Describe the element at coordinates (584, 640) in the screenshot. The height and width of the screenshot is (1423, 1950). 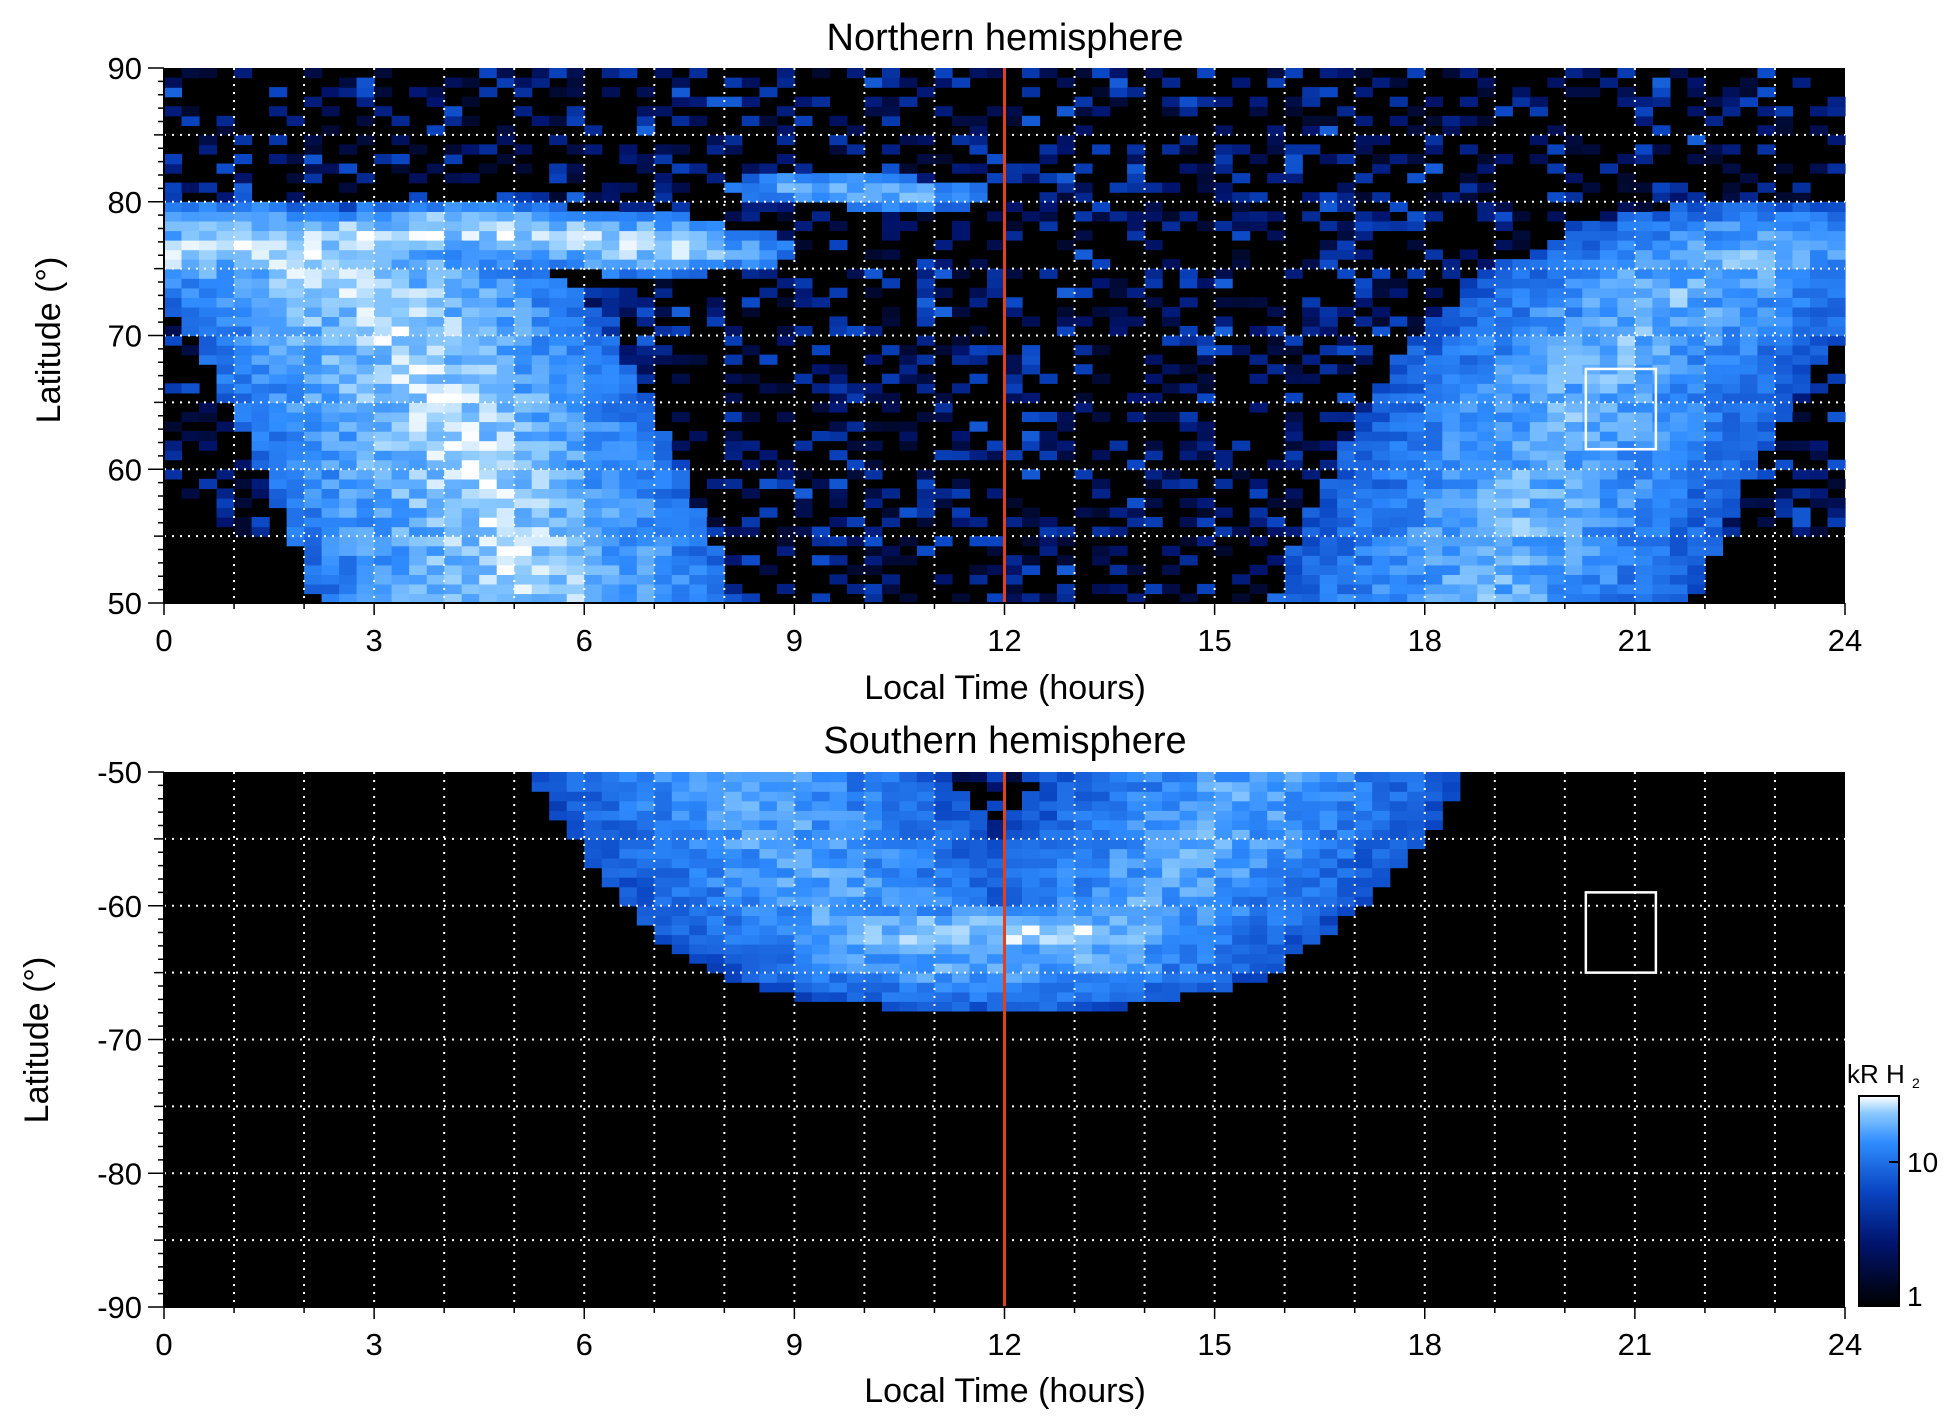
I see `x-tick-label: 6` at that location.